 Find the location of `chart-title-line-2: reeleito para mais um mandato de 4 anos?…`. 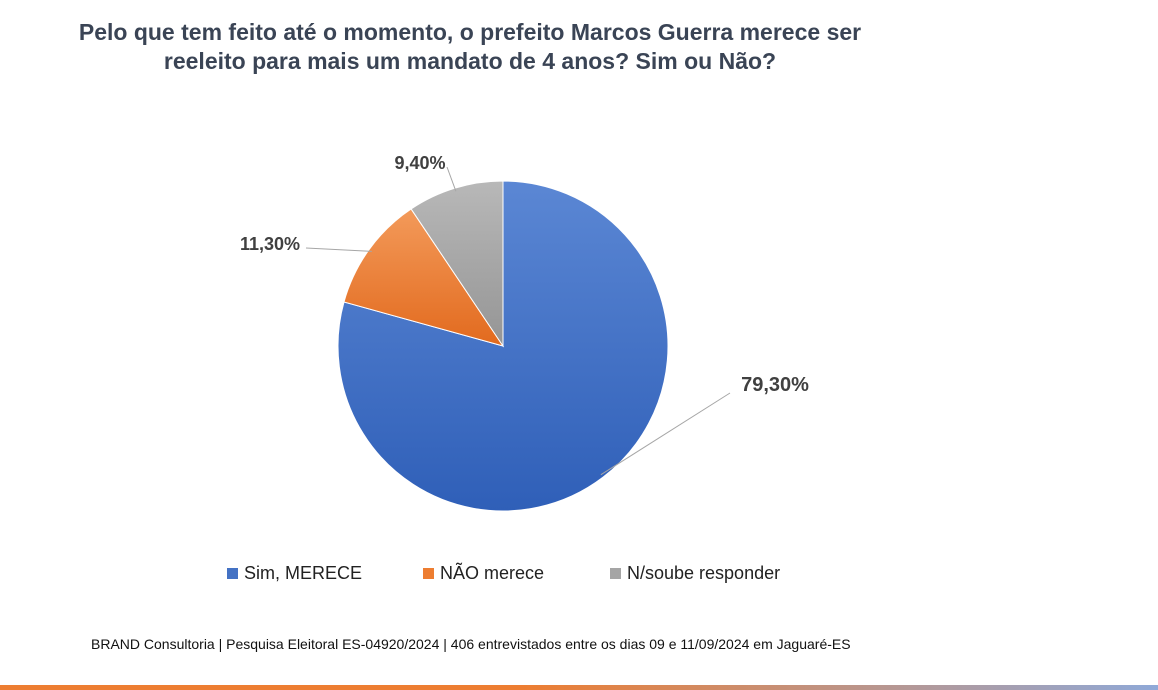

chart-title-line-2: reeleito para mais um mandato de 4 anos?… is located at coordinates (470, 61).